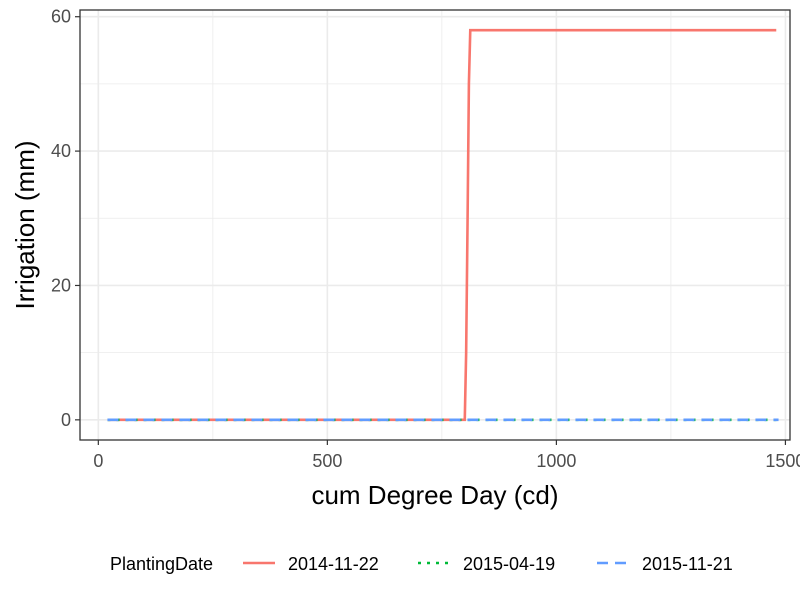  Describe the element at coordinates (25, 224) in the screenshot. I see `y-axis-title: Irrigation (mm)` at that location.